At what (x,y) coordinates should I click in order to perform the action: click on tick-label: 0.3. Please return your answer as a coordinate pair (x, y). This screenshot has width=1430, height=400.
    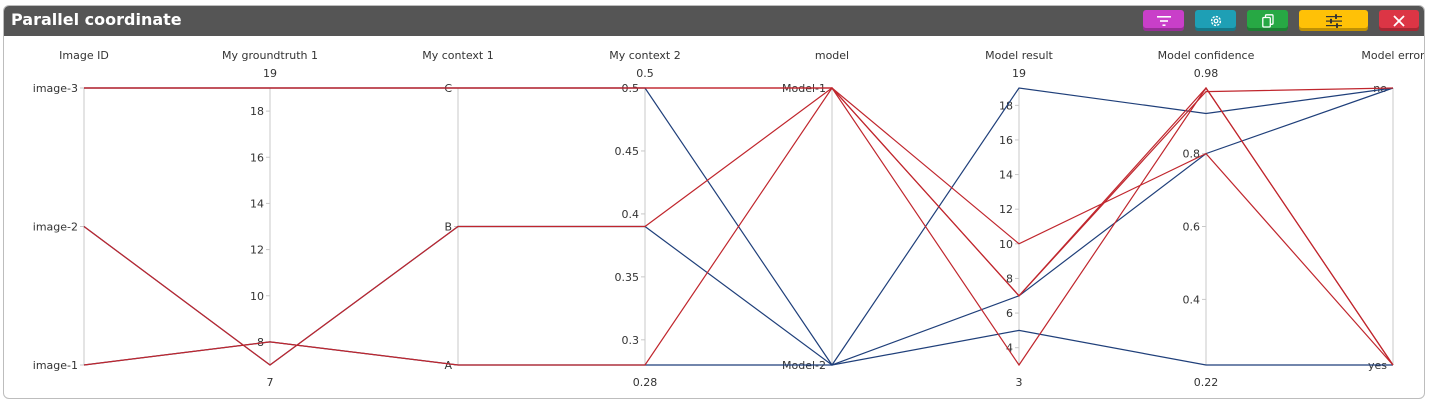
    Looking at the image, I should click on (631, 340).